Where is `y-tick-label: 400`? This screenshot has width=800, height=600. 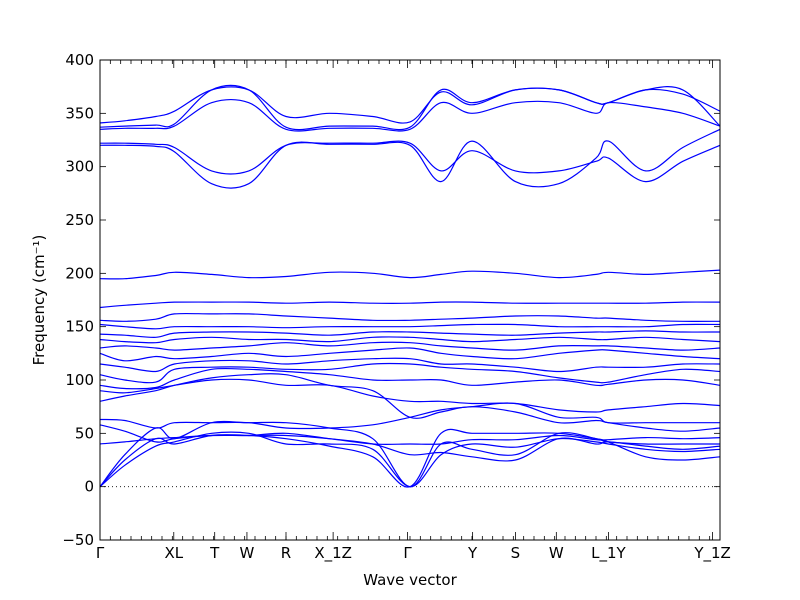
y-tick-label: 400 is located at coordinates (79, 60).